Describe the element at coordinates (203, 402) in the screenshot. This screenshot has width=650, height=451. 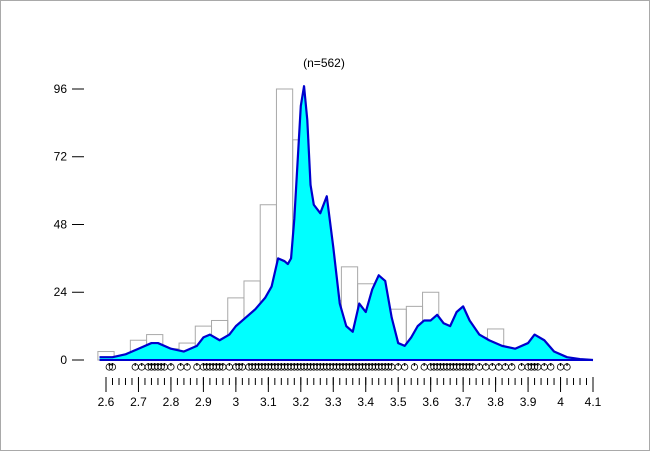
I see `x-tick-label: 2.9` at that location.